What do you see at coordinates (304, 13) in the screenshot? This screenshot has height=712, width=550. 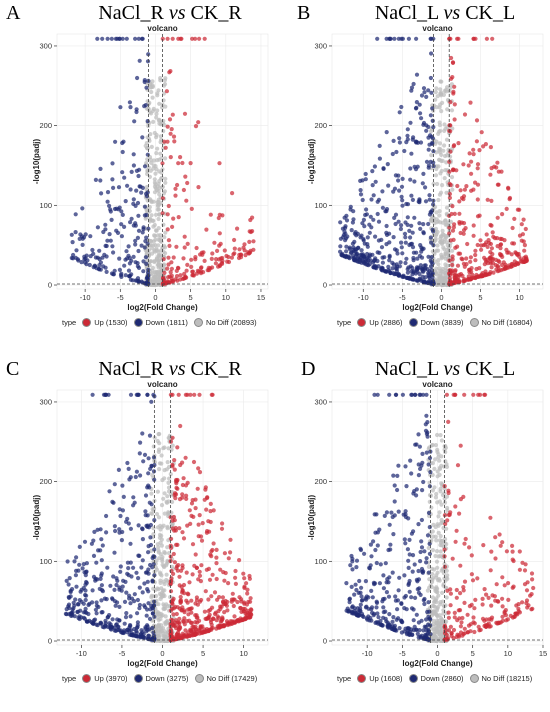 I see `panel-letter: B` at bounding box center [304, 13].